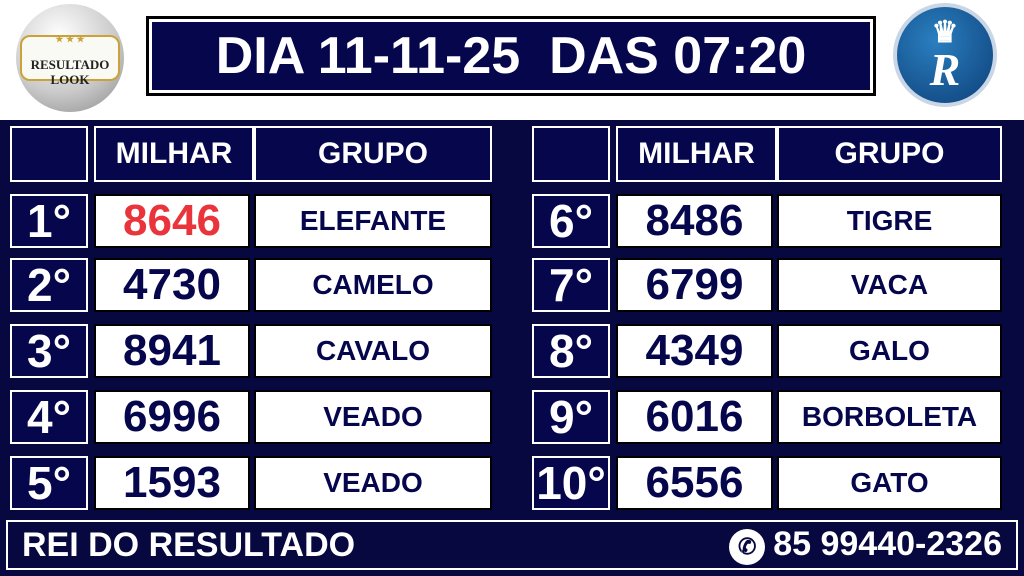 This screenshot has width=1024, height=576. I want to click on logo-letter: R, so click(945, 69).